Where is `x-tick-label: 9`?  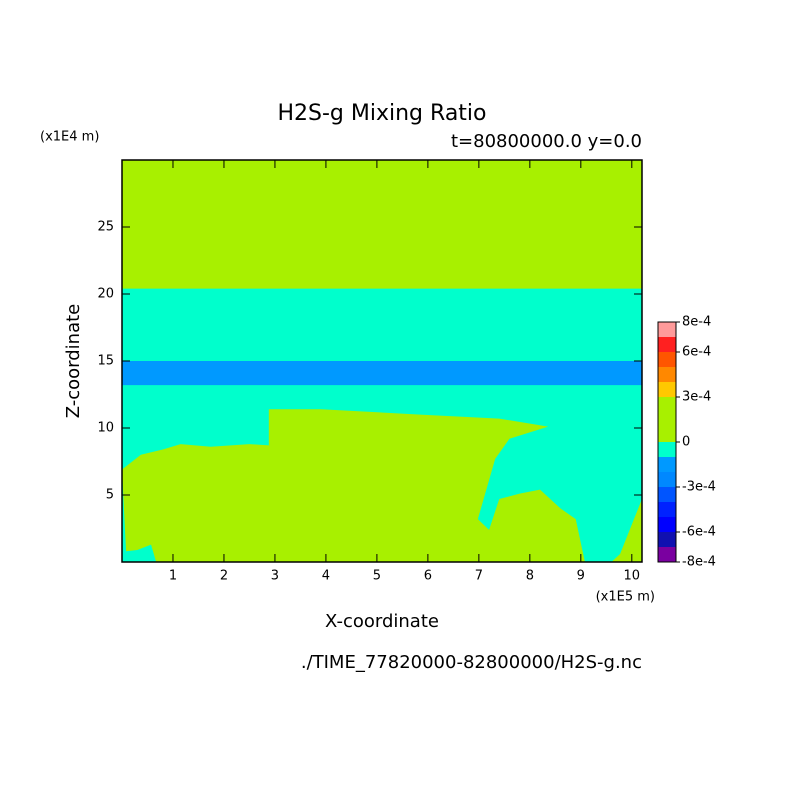
x-tick-label: 9 is located at coordinates (581, 576).